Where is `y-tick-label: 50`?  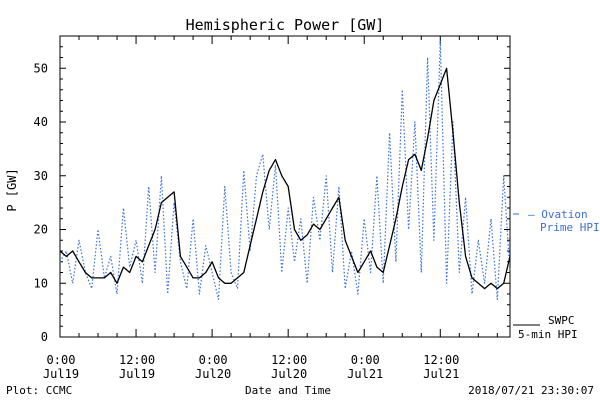
y-tick-label: 50 is located at coordinates (41, 68).